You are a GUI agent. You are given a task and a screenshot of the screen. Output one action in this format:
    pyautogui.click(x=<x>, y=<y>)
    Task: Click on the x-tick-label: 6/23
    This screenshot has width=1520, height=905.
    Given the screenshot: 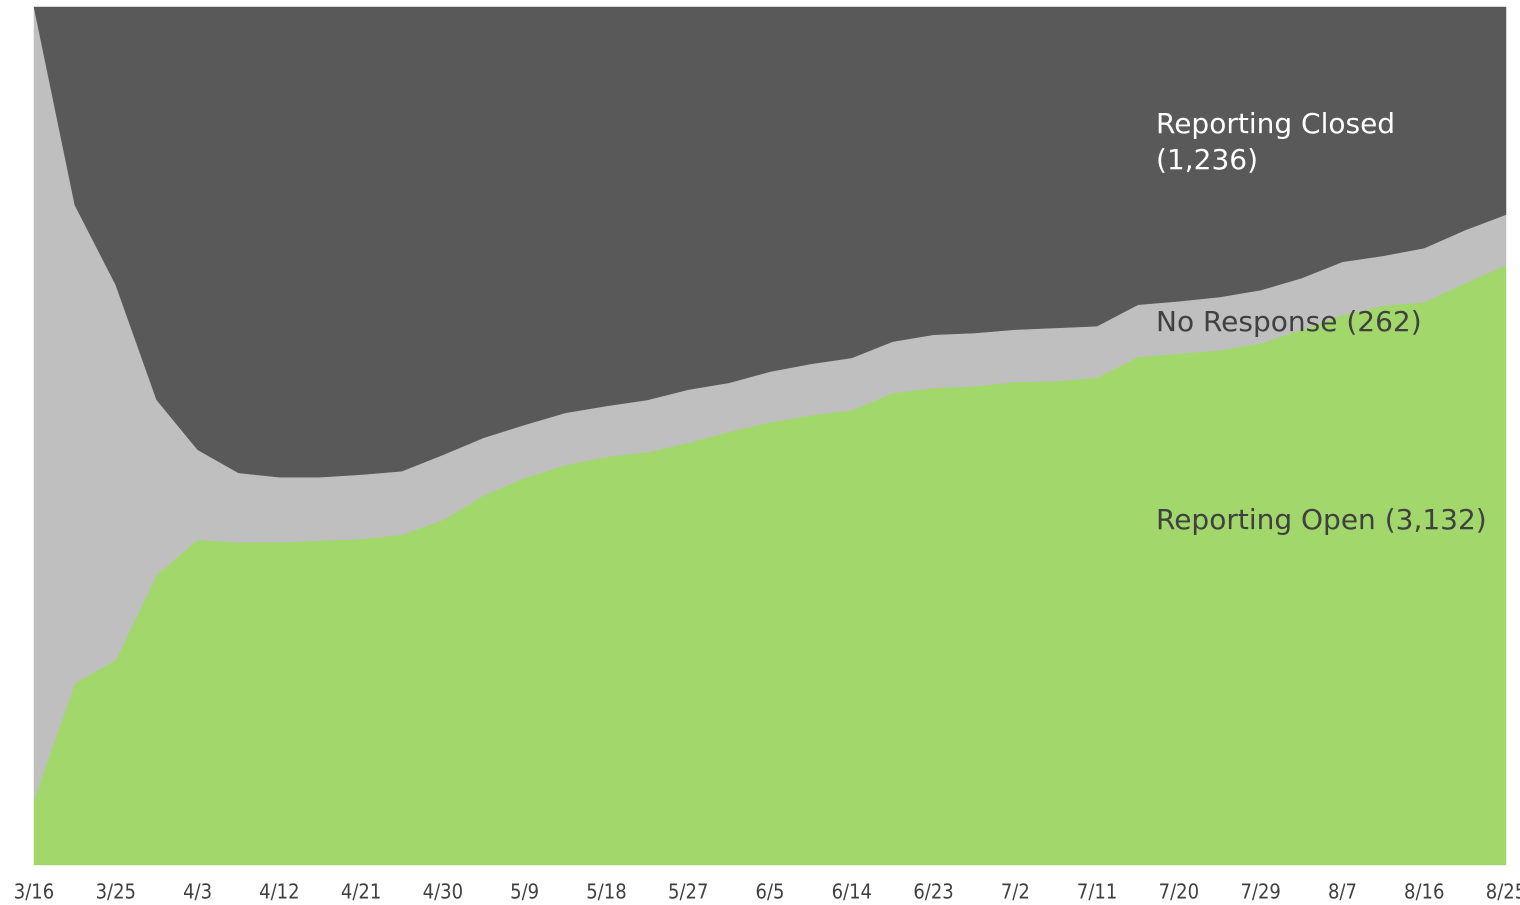 What is the action you would take?
    pyautogui.click(x=933, y=892)
    